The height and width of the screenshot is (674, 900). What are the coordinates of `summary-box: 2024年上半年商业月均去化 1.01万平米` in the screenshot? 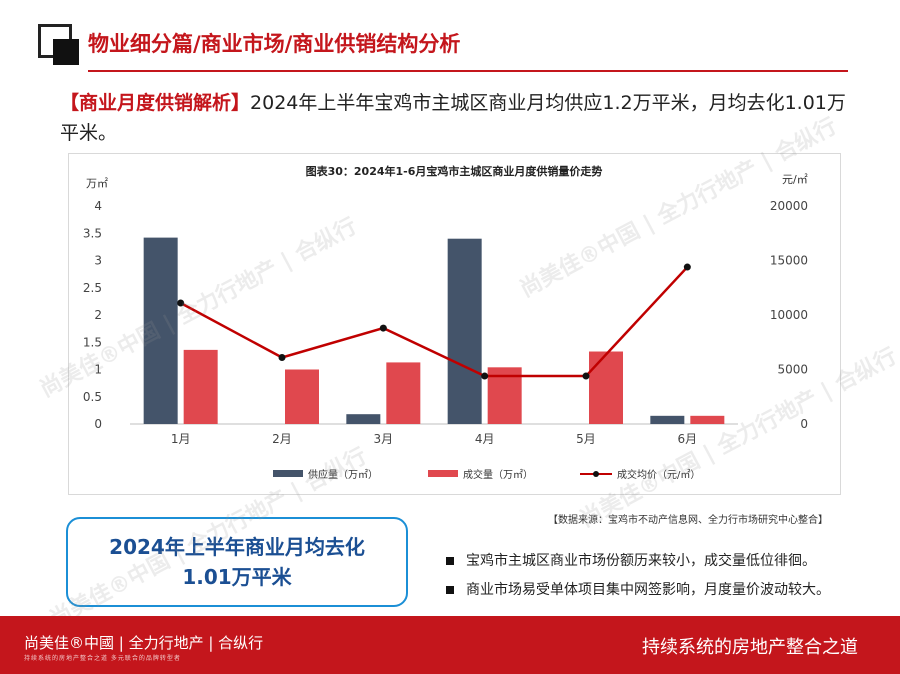 It's located at (237, 562).